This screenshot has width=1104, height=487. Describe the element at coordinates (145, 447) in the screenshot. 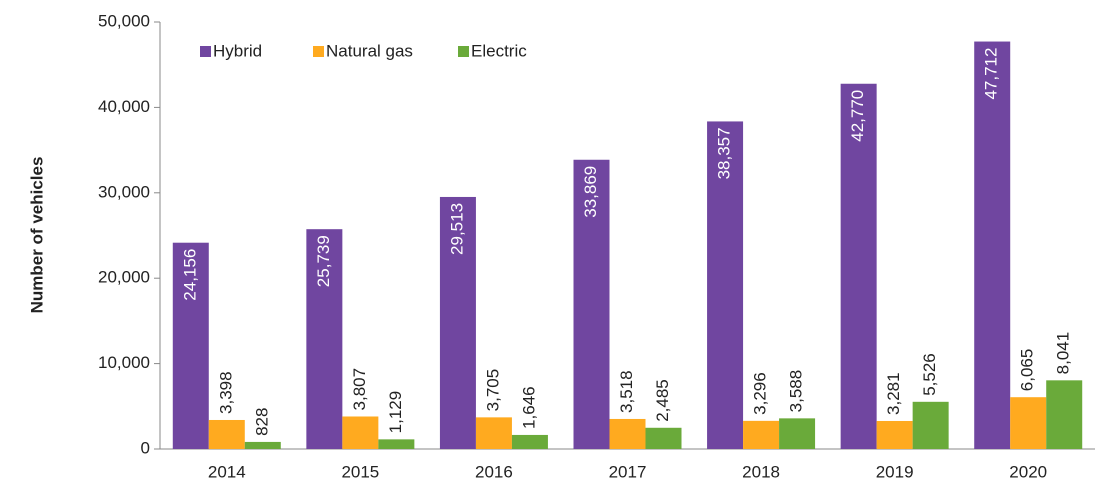

I see `y-tick-label: 0` at that location.